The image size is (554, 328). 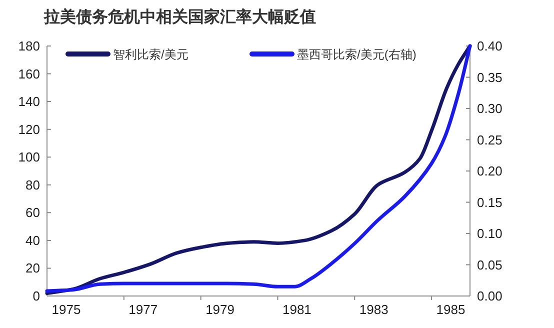 What do you see at coordinates (489, 77) in the screenshot?
I see `y2-tick-label: 0.35` at bounding box center [489, 77].